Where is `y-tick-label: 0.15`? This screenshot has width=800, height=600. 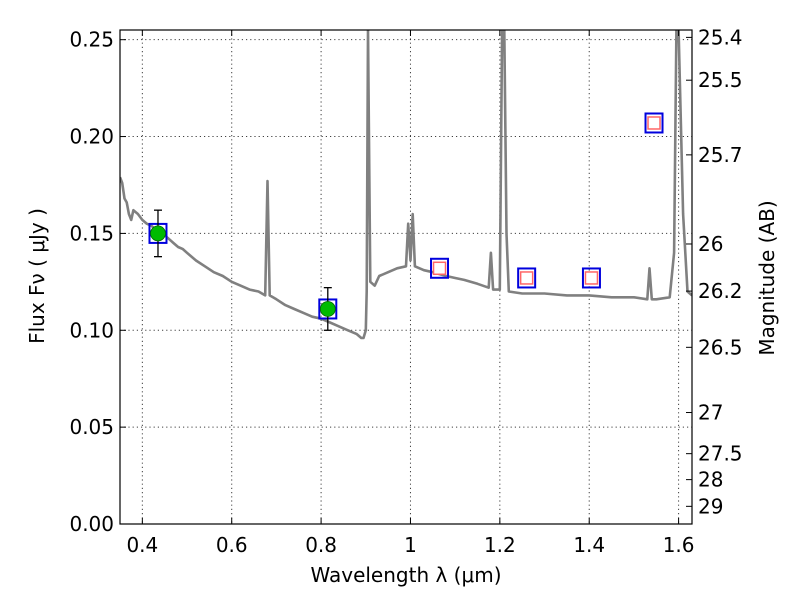 y-tick-label: 0.15 is located at coordinates (91, 233).